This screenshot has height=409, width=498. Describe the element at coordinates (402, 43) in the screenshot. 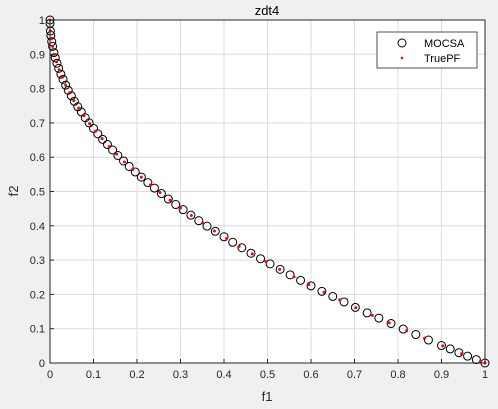

I see `legend-marker-mocsa` at that location.